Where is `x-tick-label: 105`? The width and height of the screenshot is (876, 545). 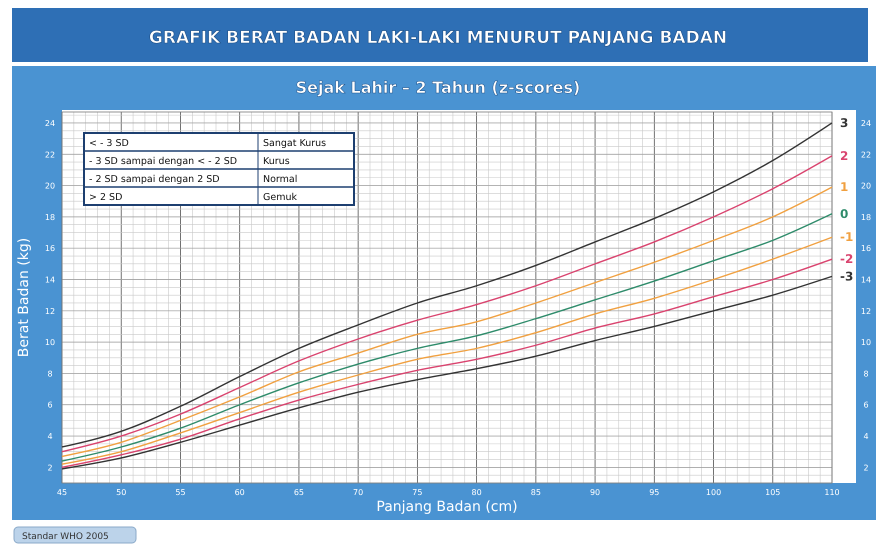
x-tick-label: 105 is located at coordinates (772, 492).